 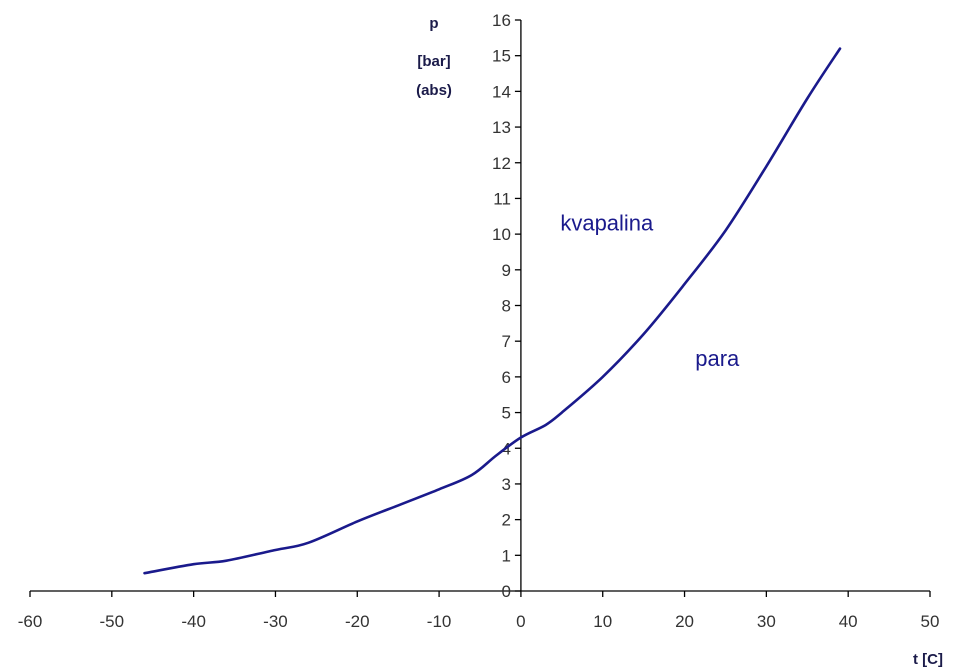 I want to click on x-tick-label: 20, so click(x=684, y=621).